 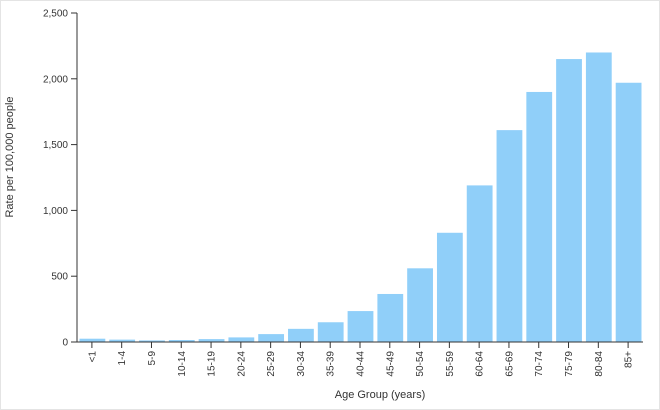 What do you see at coordinates (10, 156) in the screenshot?
I see `y-axis-title: Rate per 100,000 people` at bounding box center [10, 156].